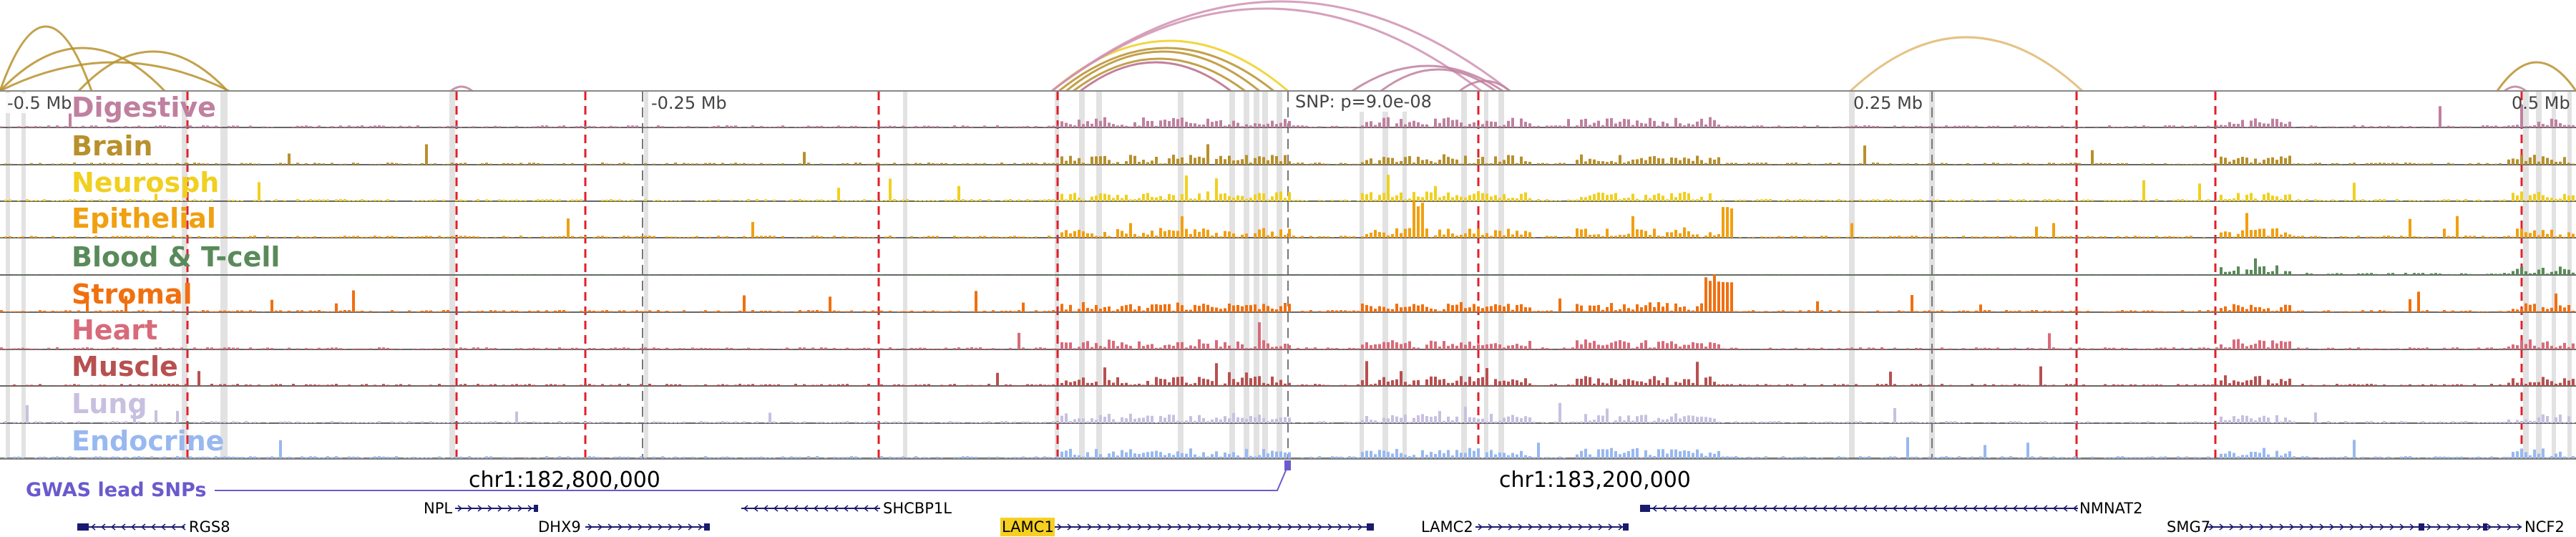 The height and width of the screenshot is (537, 2576). What do you see at coordinates (2541, 103) in the screenshot?
I see `axis-label-plus-half-mb: 0.5 Mb` at bounding box center [2541, 103].